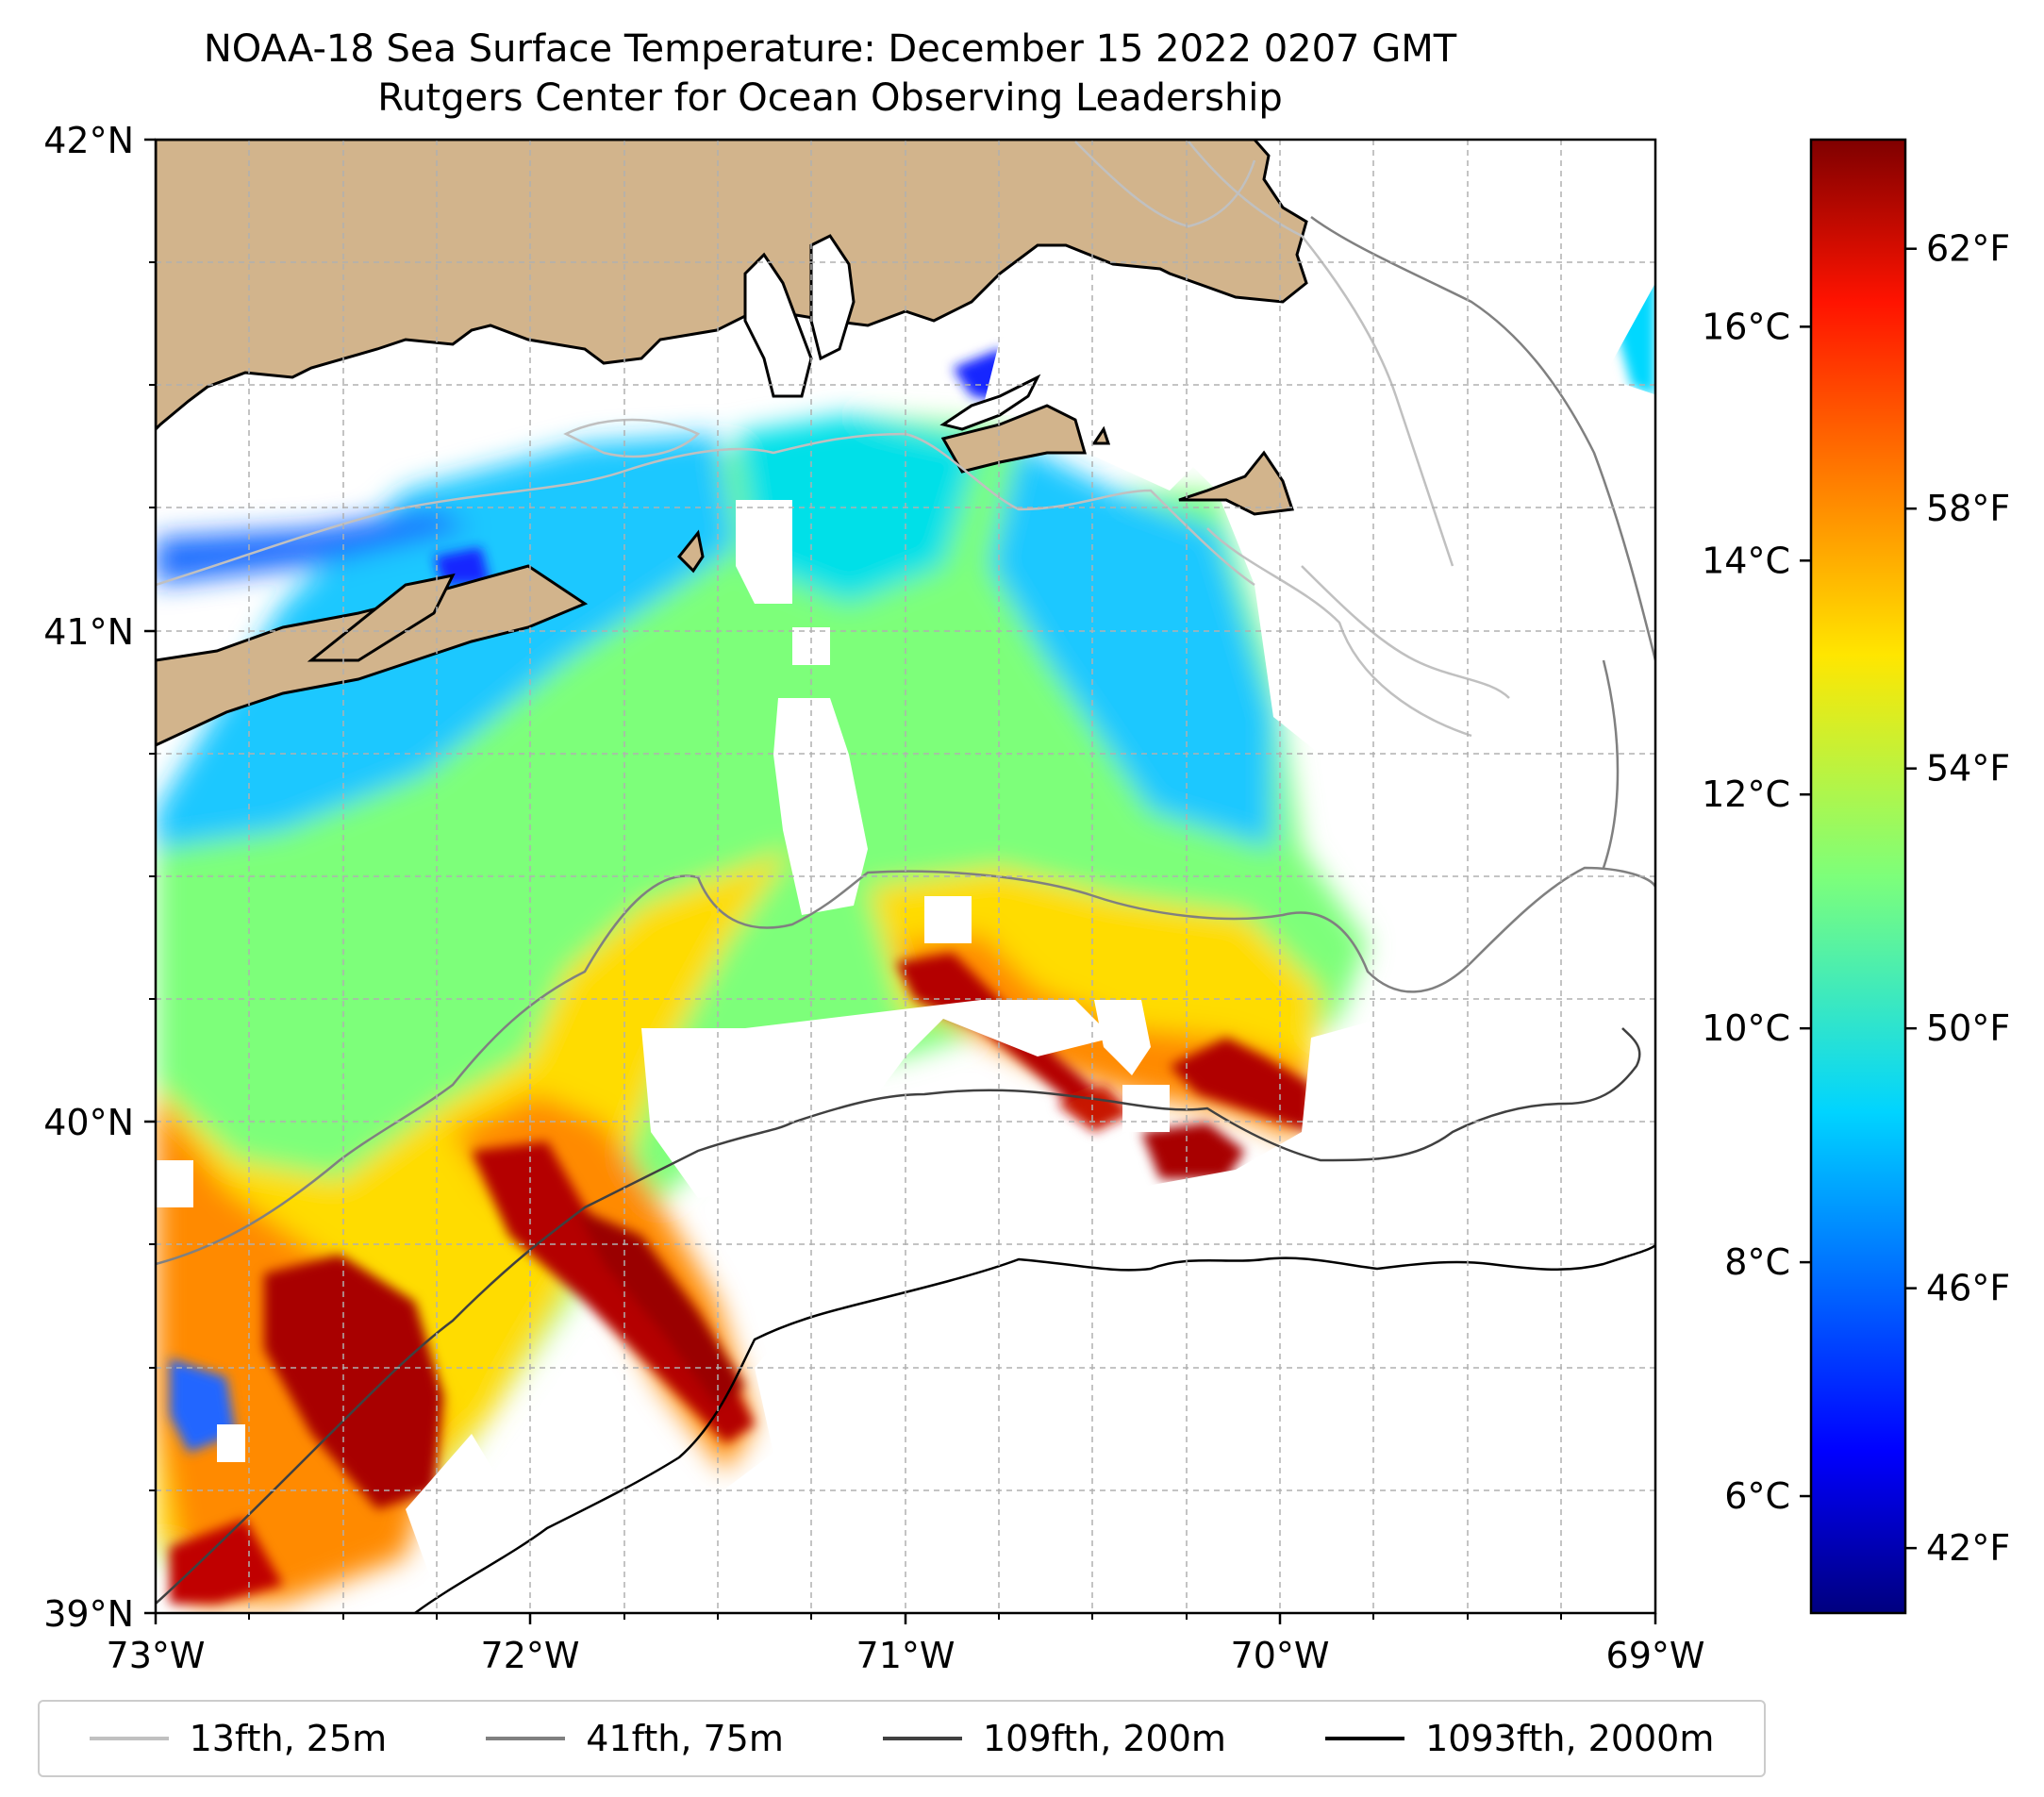 This screenshot has height=1797, width=2044. What do you see at coordinates (1746, 560) in the screenshot?
I see `celsius-tick-label: 14°C` at bounding box center [1746, 560].